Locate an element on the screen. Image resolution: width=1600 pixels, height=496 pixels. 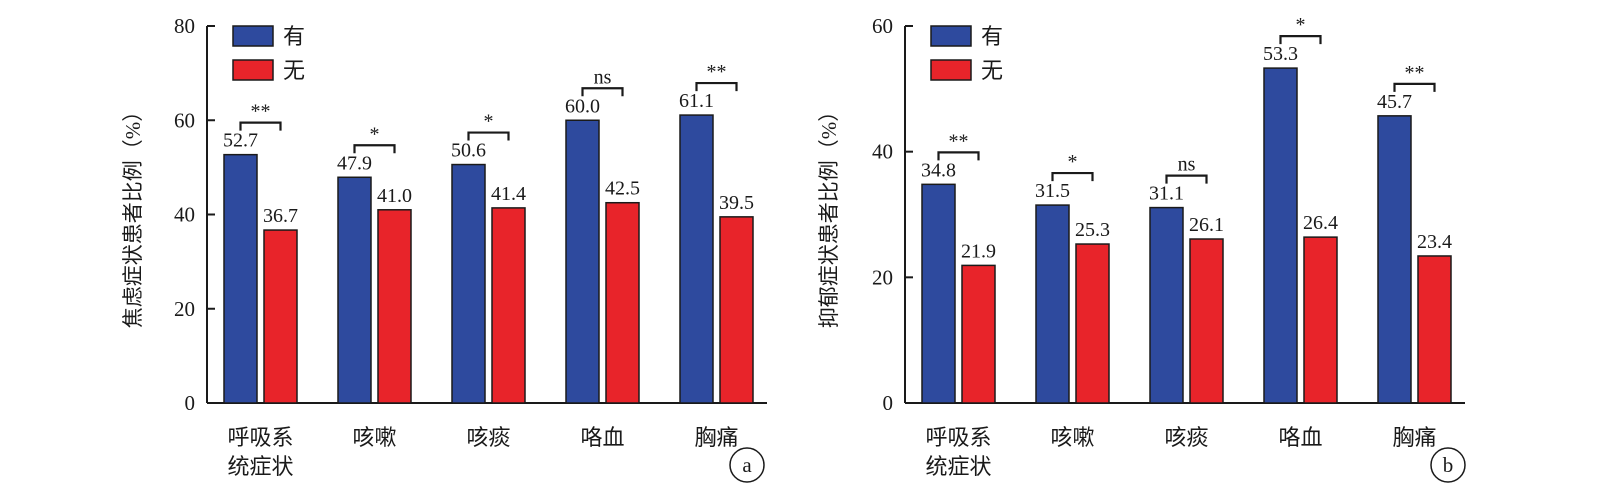
value-label: 41.4 is located at coordinates (508, 194).